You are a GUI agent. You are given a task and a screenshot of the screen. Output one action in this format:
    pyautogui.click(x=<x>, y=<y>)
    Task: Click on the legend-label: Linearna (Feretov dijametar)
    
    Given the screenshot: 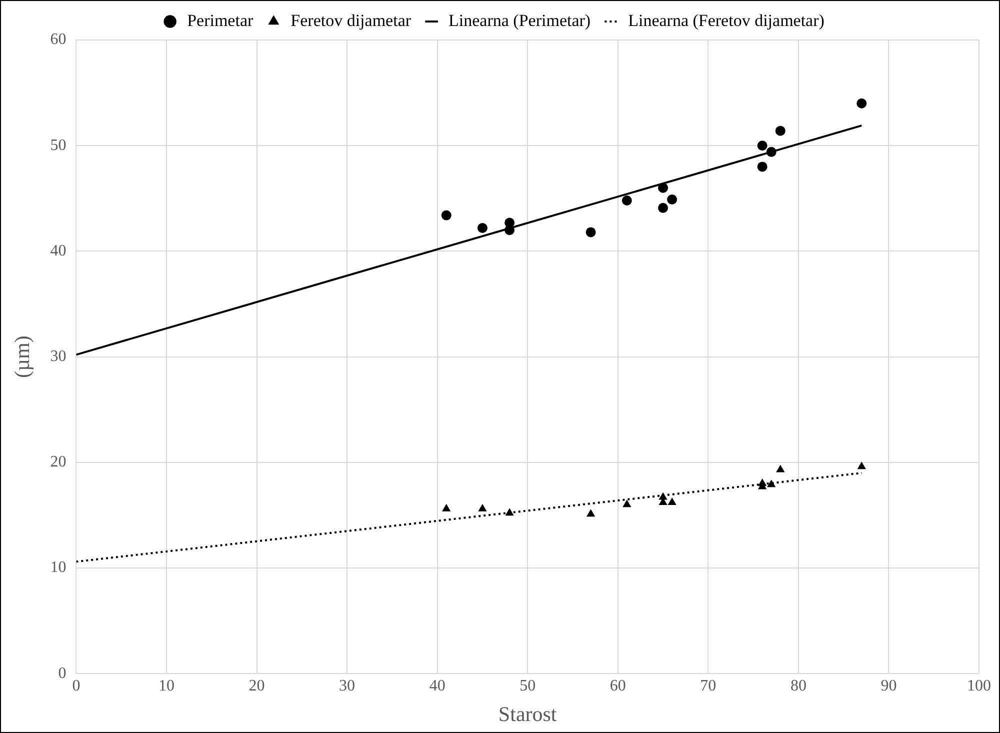 What is the action you would take?
    pyautogui.click(x=726, y=20)
    